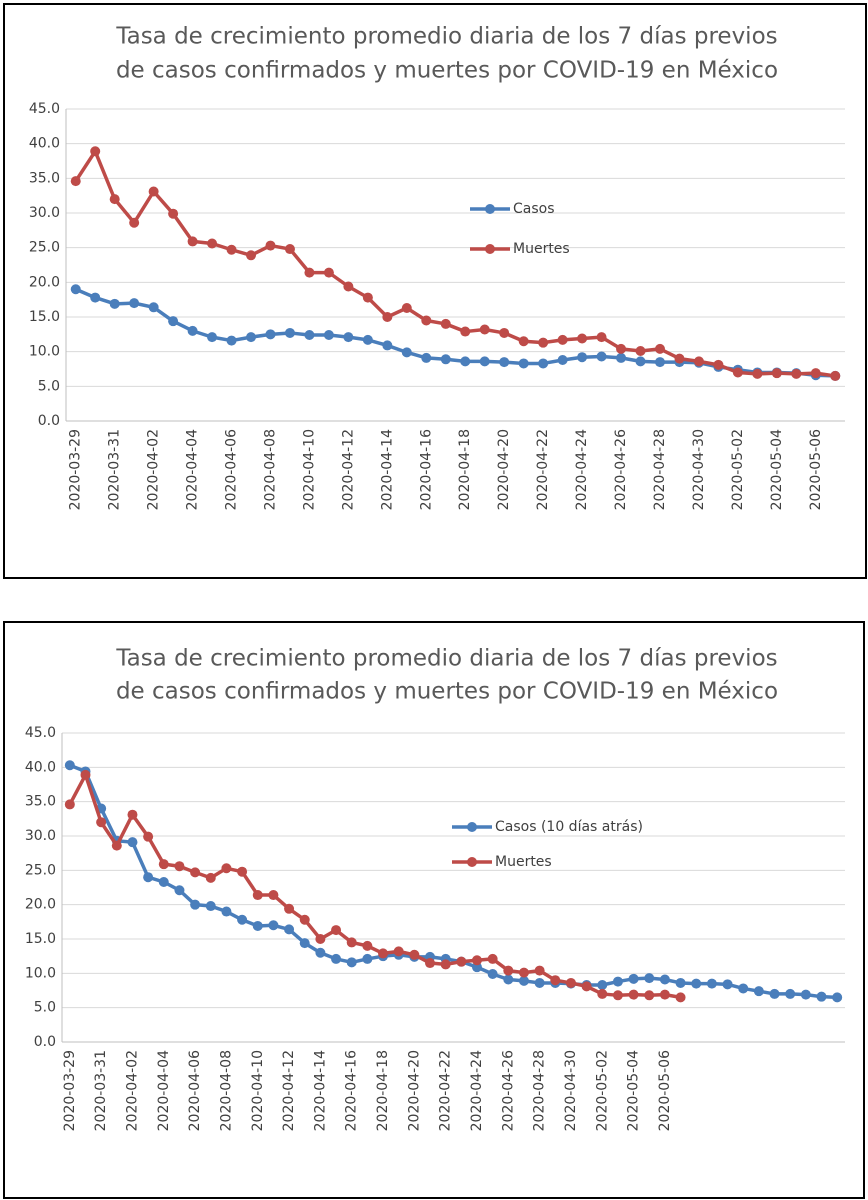 The width and height of the screenshot is (868, 1200). I want to click on y-tick-label: 40.0, so click(40, 767).